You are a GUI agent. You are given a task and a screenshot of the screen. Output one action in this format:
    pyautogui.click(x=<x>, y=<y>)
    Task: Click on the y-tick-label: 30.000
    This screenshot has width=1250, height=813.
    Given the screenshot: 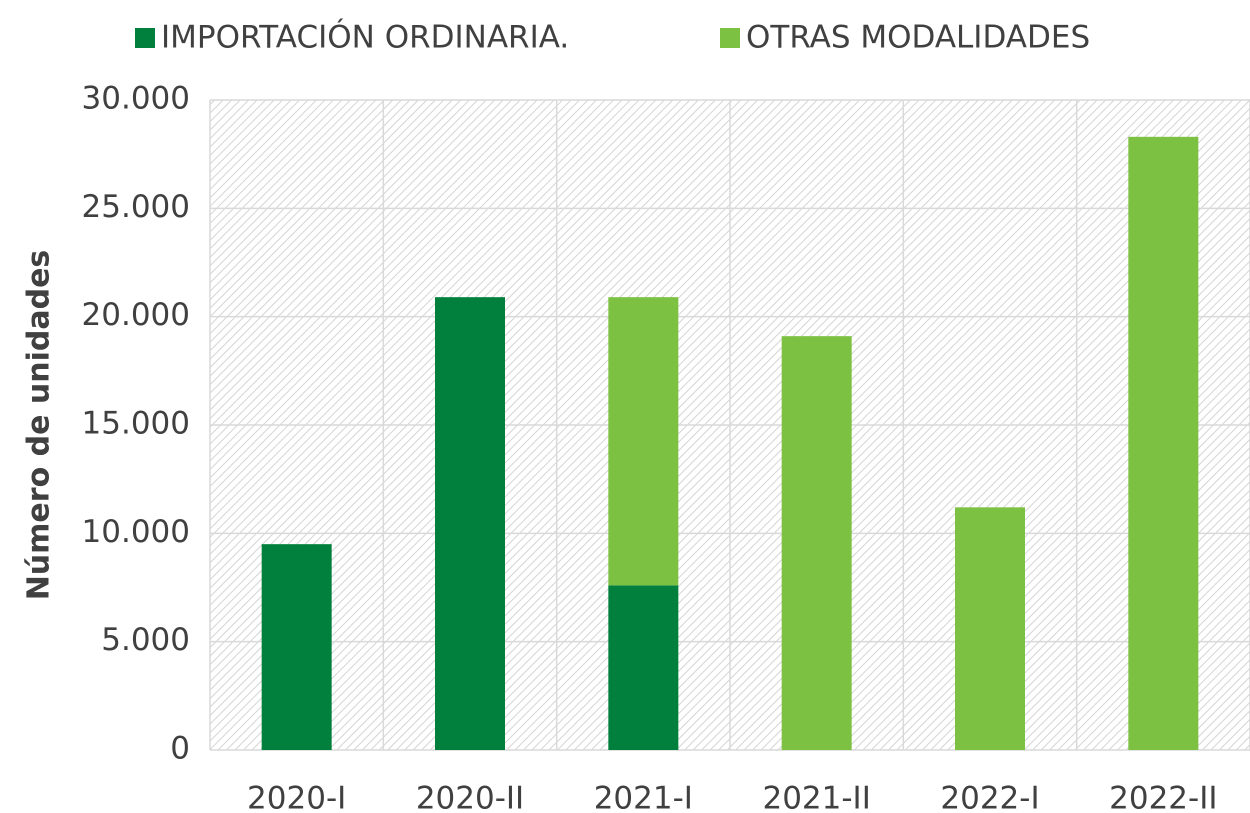 What is the action you would take?
    pyautogui.click(x=136, y=99)
    